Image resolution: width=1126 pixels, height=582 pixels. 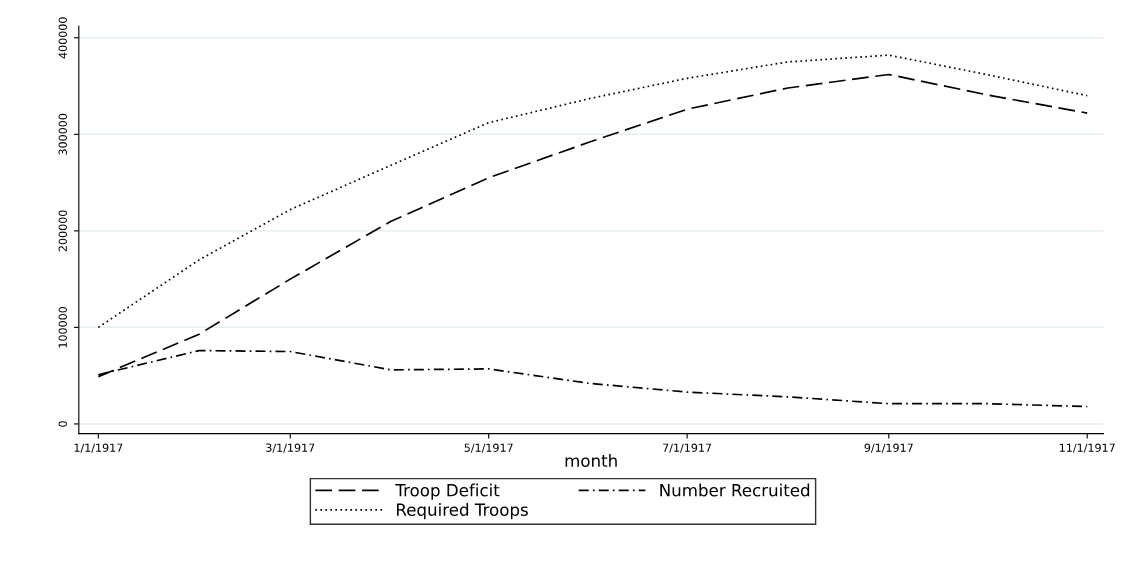 What do you see at coordinates (62, 134) in the screenshot?
I see `y-tick-label: 300000` at bounding box center [62, 134].